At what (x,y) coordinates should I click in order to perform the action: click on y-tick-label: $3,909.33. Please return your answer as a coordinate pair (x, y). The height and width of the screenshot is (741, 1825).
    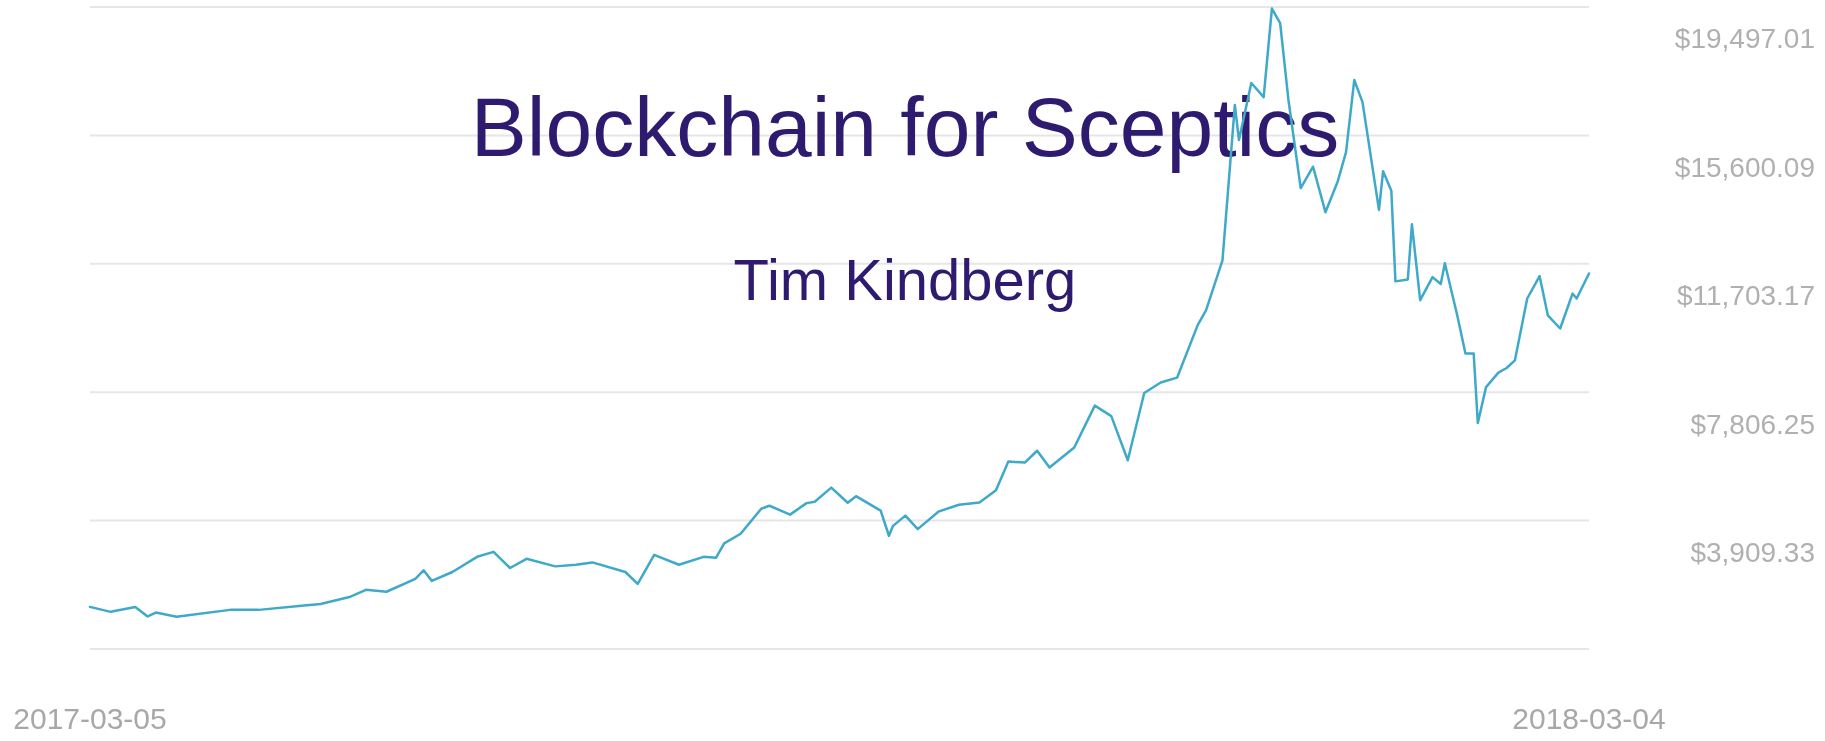
    Looking at the image, I should click on (1752, 552).